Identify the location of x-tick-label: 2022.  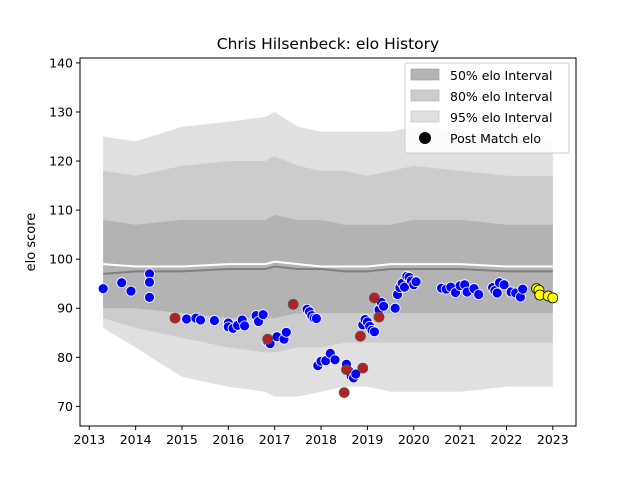
(507, 439).